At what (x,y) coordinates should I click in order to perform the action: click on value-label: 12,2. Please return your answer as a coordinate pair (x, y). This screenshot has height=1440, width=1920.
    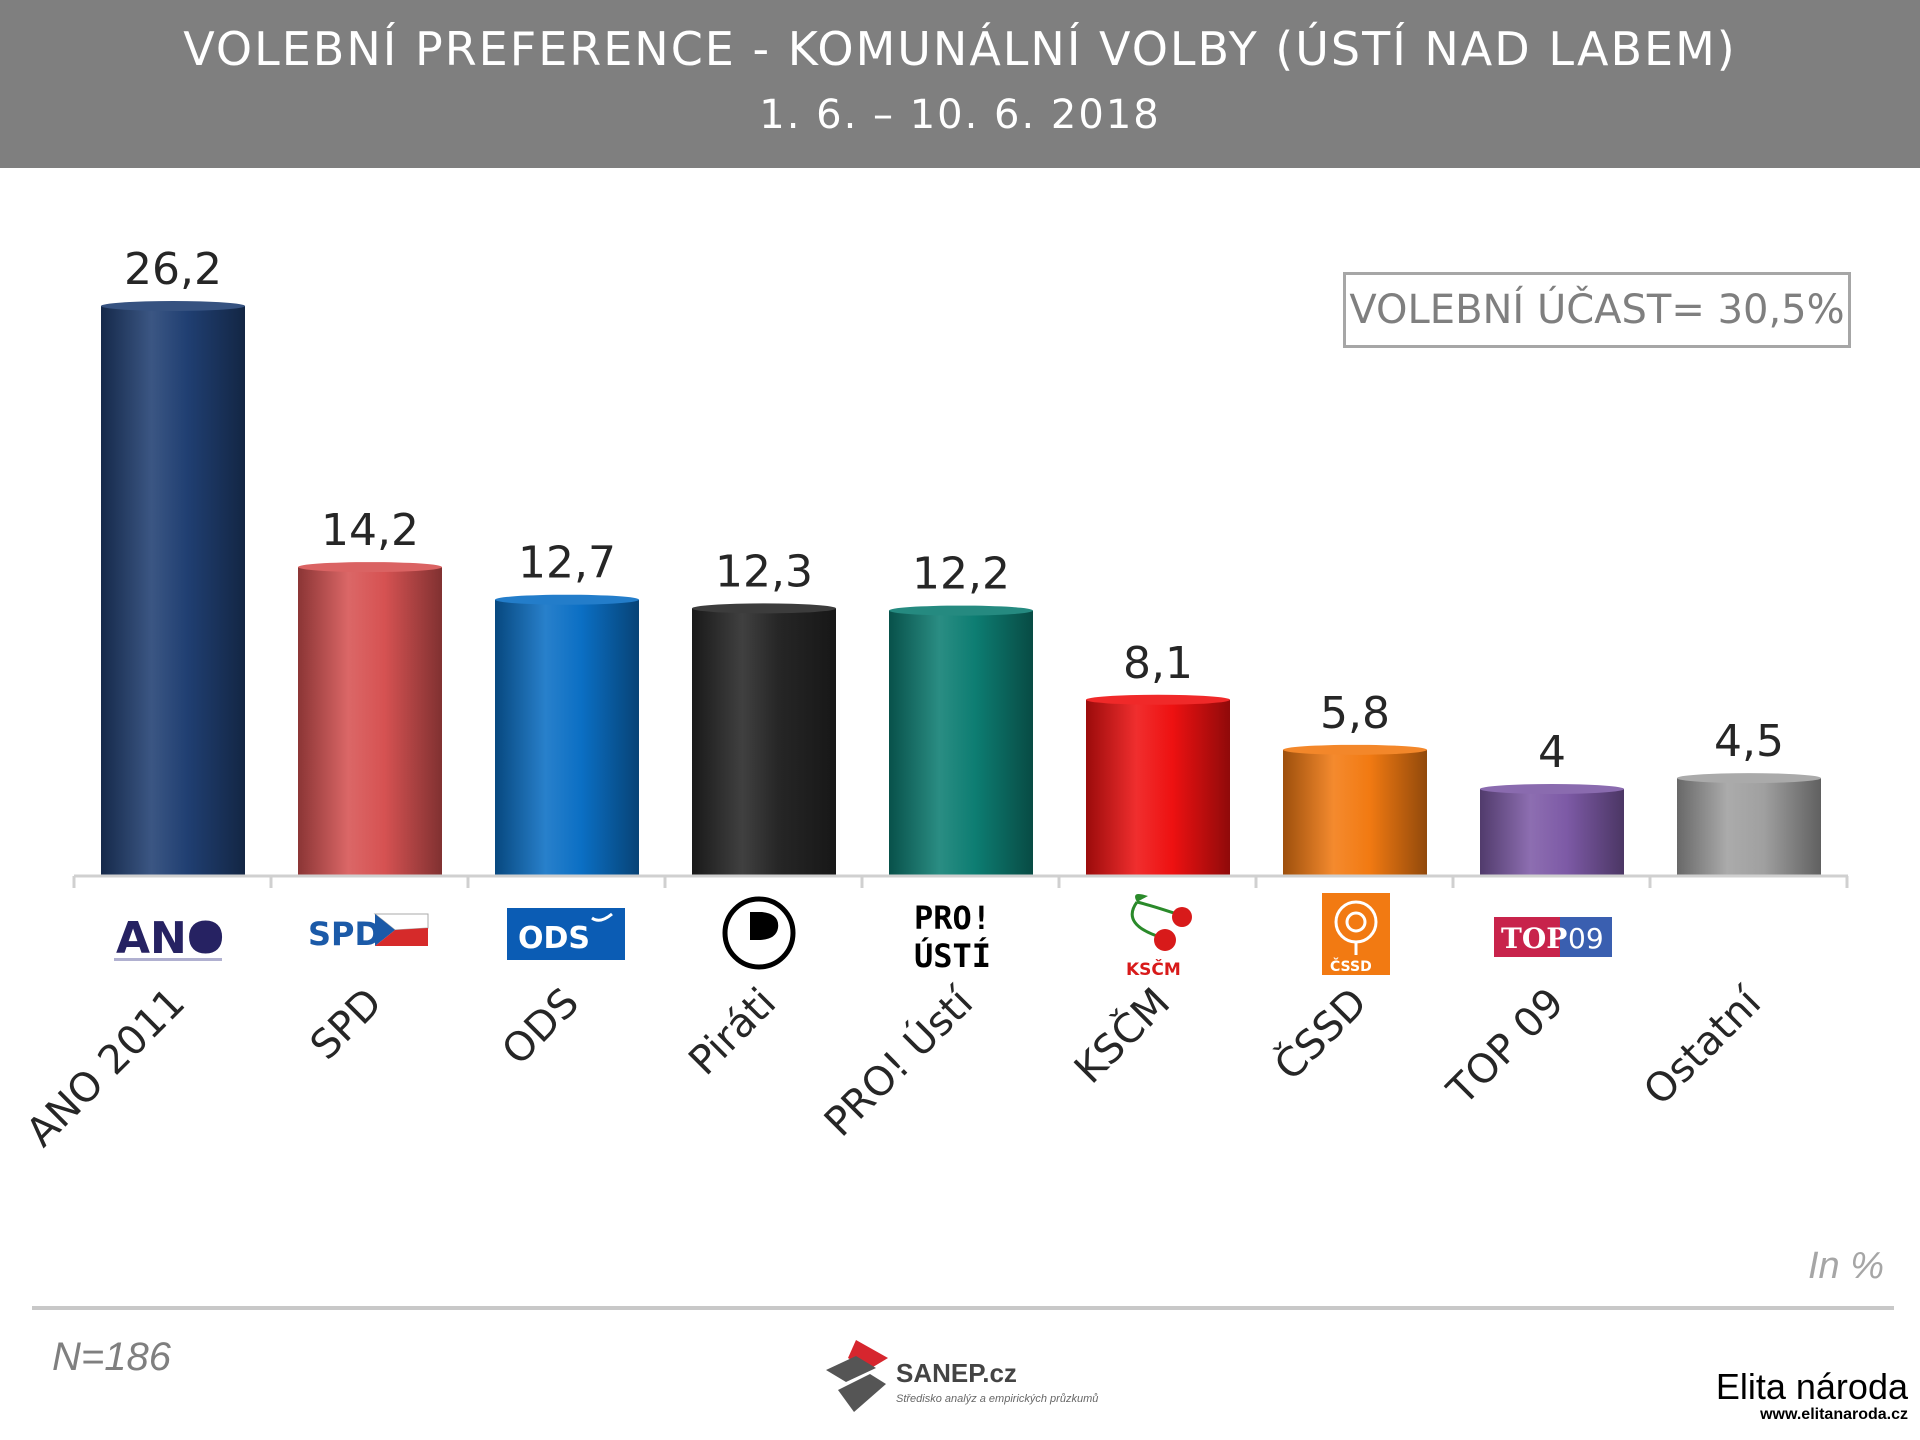
    Looking at the image, I should click on (961, 574).